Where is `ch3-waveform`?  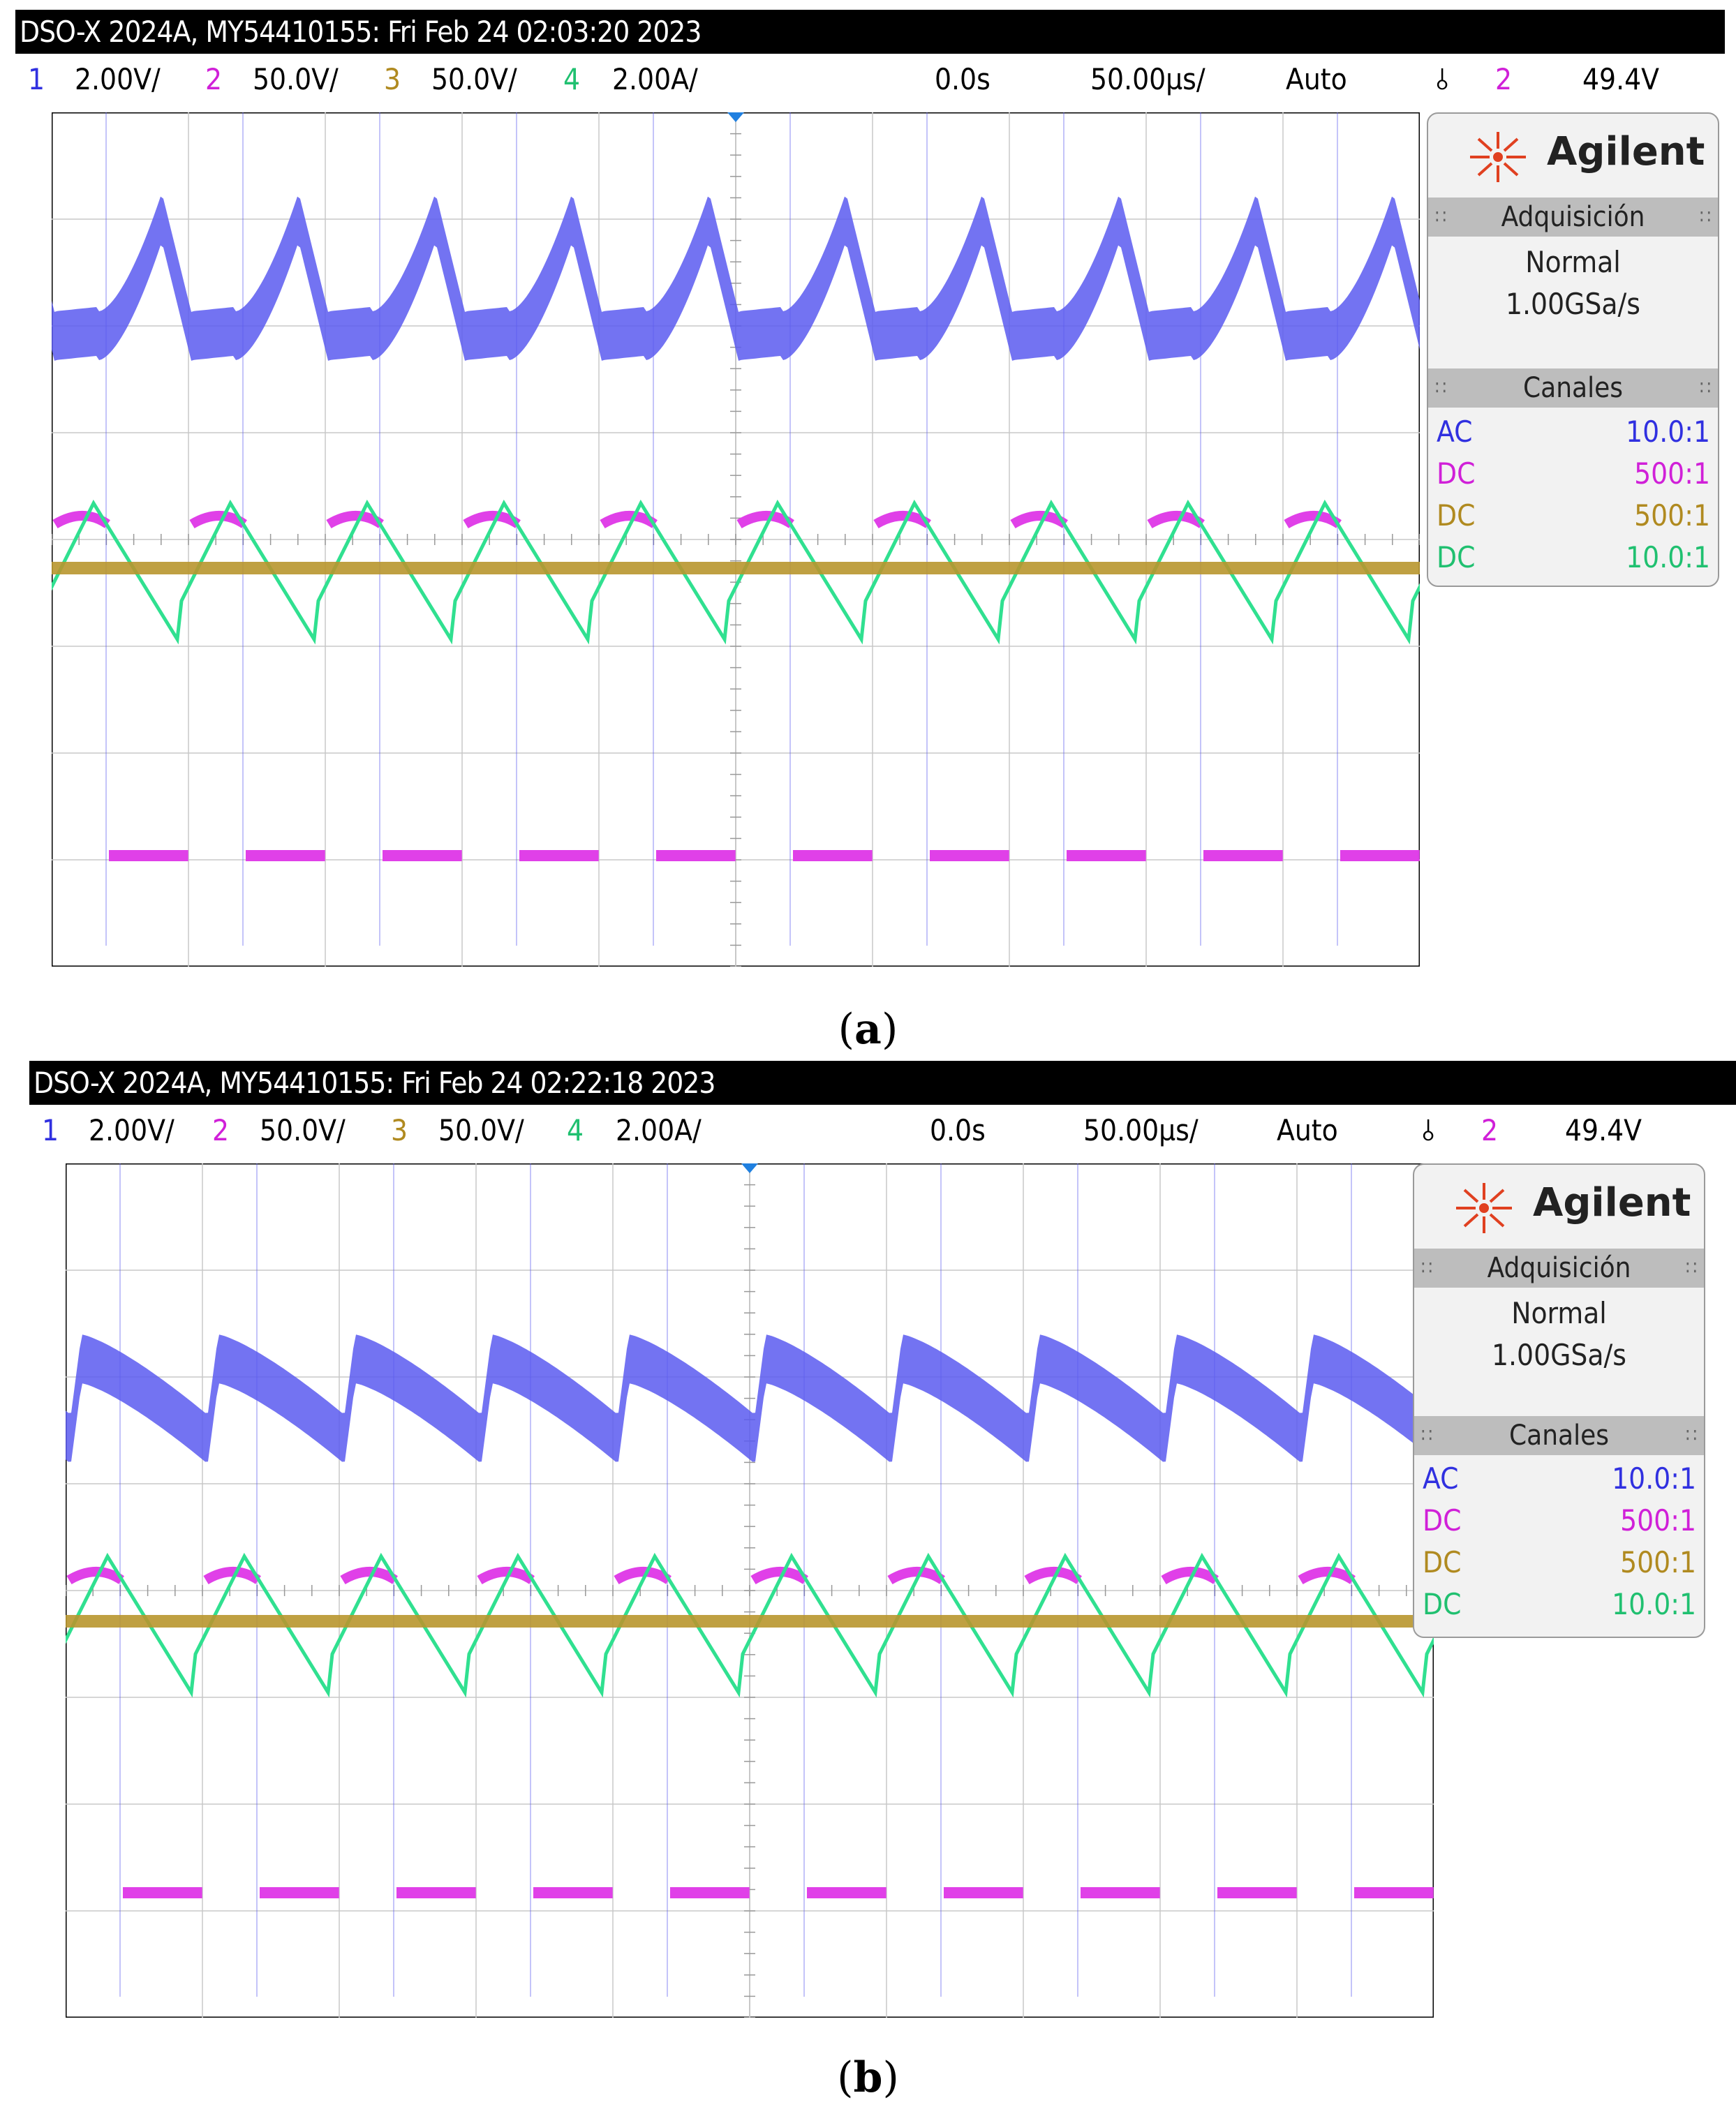
ch3-waveform is located at coordinates (750, 1621).